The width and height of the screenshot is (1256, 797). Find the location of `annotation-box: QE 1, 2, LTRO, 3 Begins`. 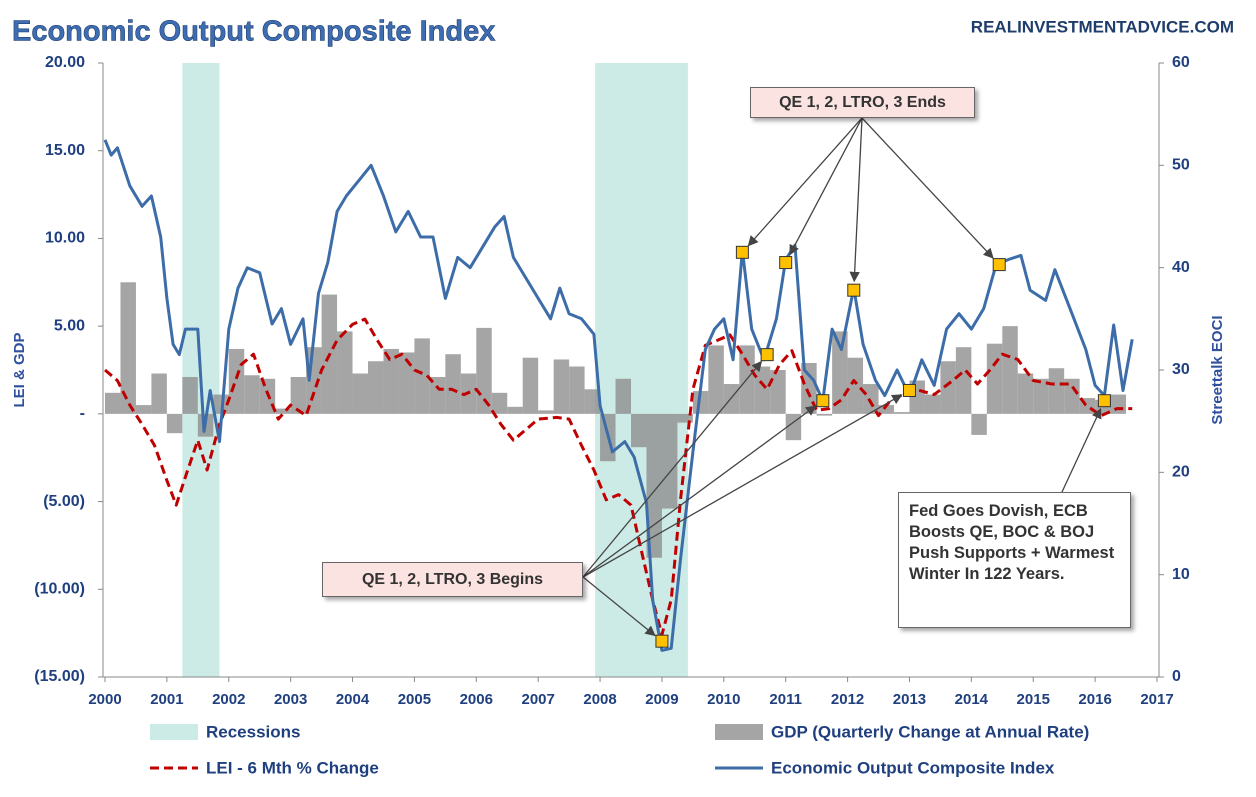

annotation-box: QE 1, 2, LTRO, 3 Begins is located at coordinates (452, 579).